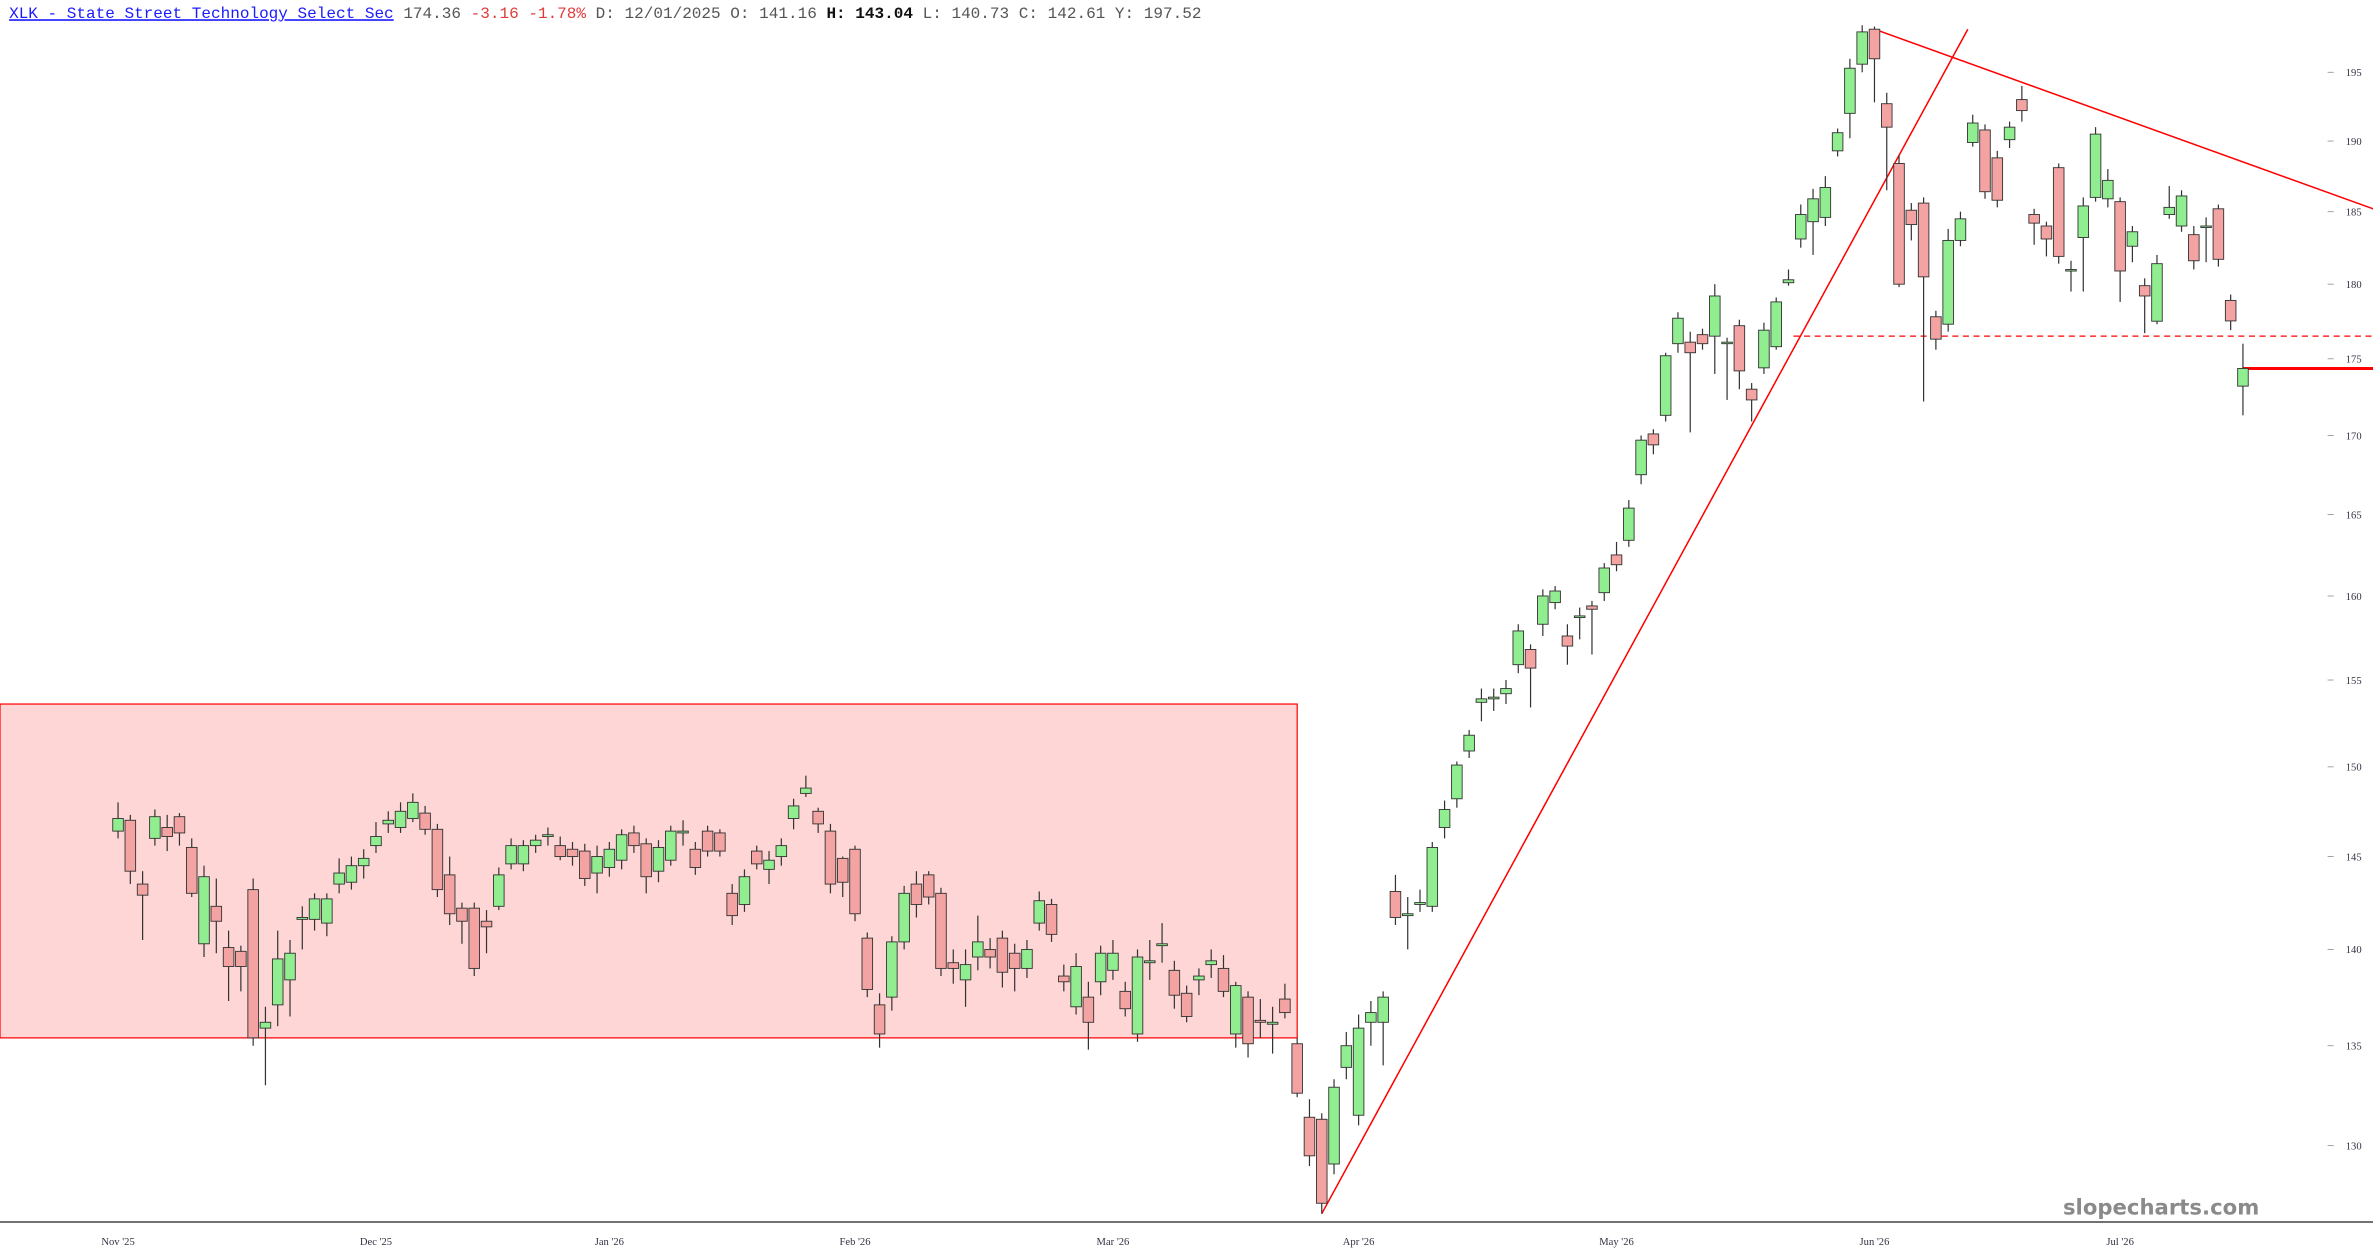 The width and height of the screenshot is (2373, 1260). I want to click on y-tick-label: 160, so click(2354, 597).